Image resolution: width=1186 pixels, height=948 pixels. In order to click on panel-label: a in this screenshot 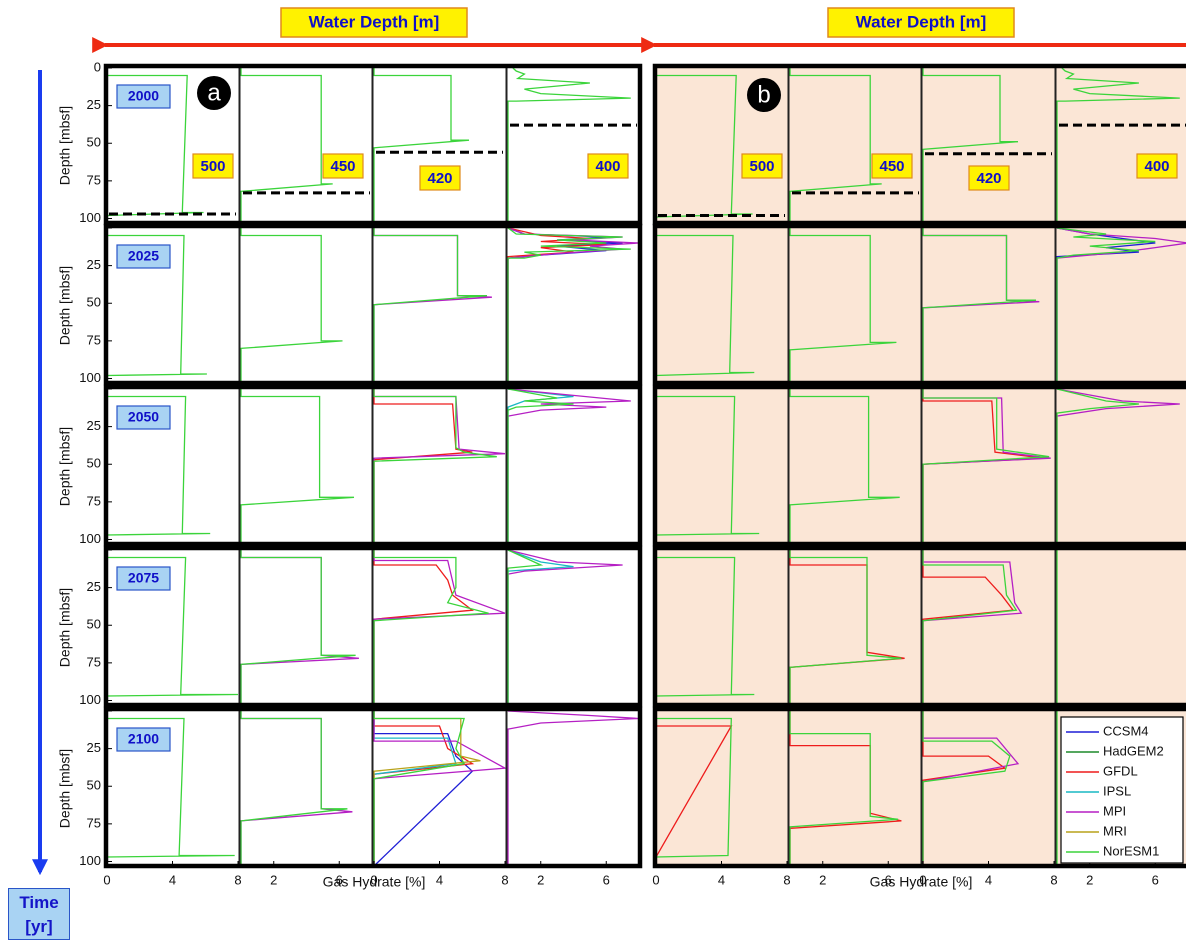, I will do `click(214, 92)`.